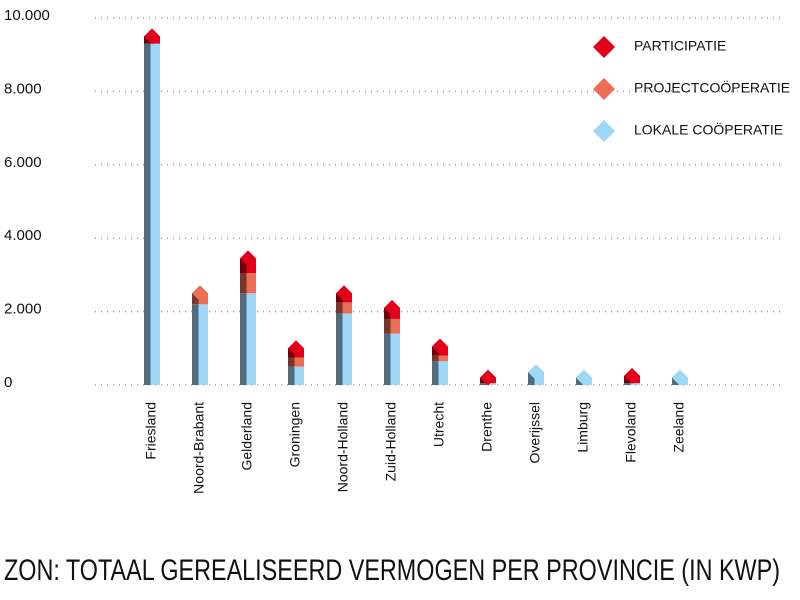  What do you see at coordinates (487, 427) in the screenshot?
I see `x-tick-label: Drenthe` at bounding box center [487, 427].